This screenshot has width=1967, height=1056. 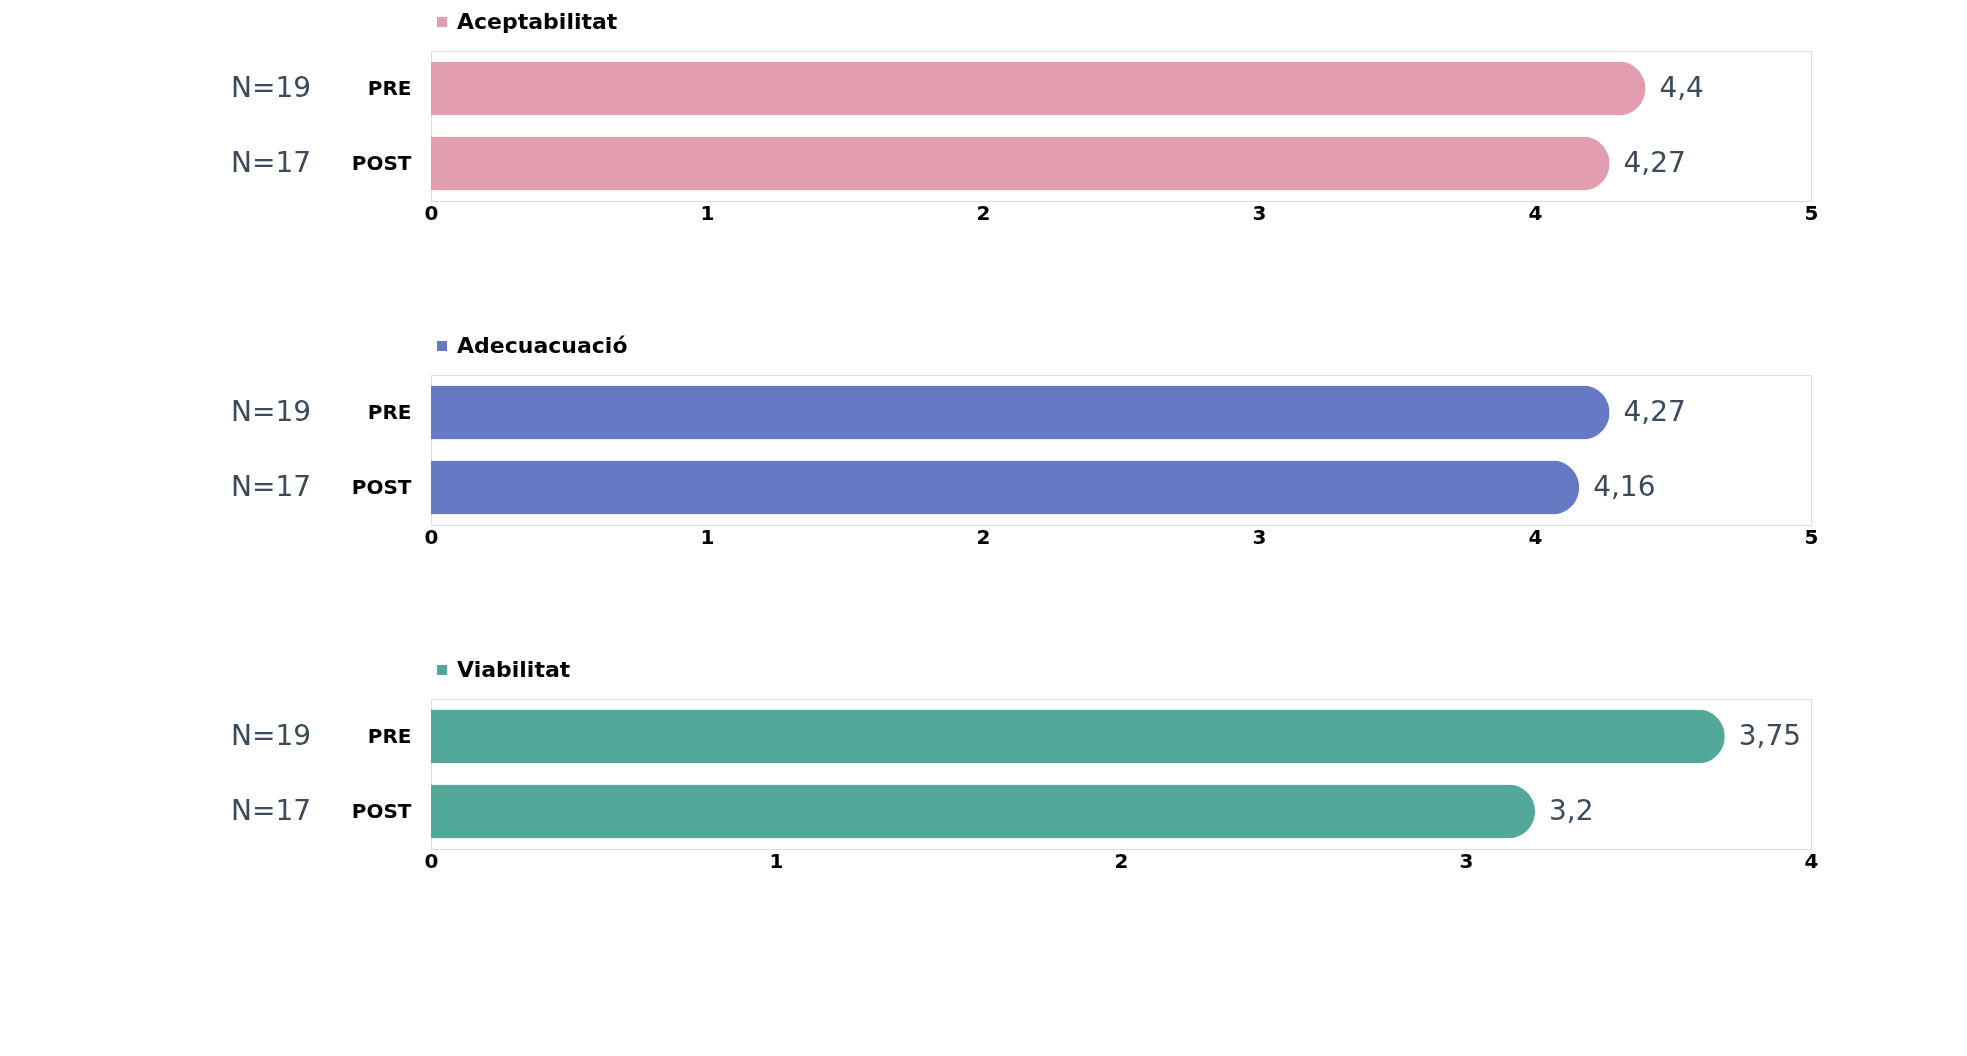 I want to click on data-label: 3,2, so click(x=1571, y=810).